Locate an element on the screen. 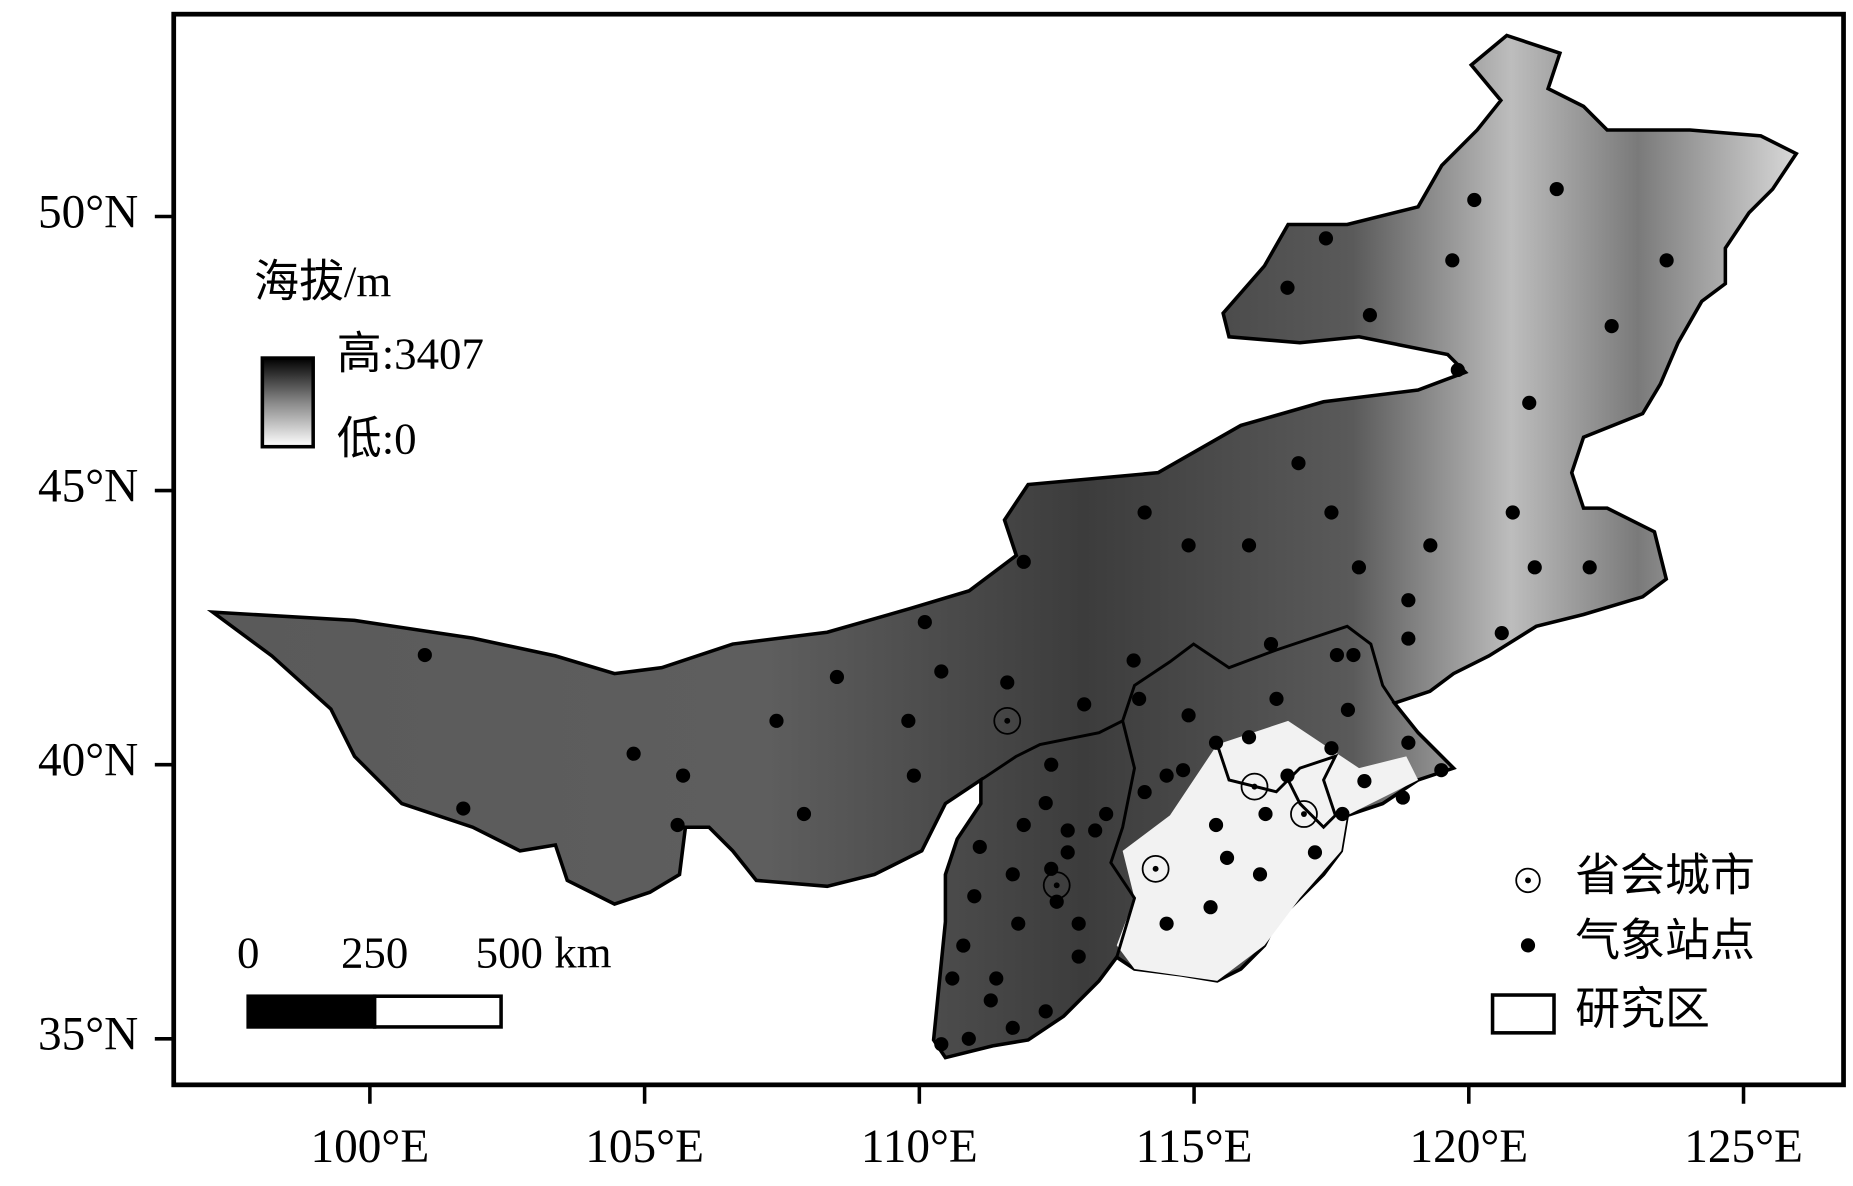 Image resolution: width=1853 pixels, height=1186 pixels. scale-bar-label: 0 is located at coordinates (248, 953).